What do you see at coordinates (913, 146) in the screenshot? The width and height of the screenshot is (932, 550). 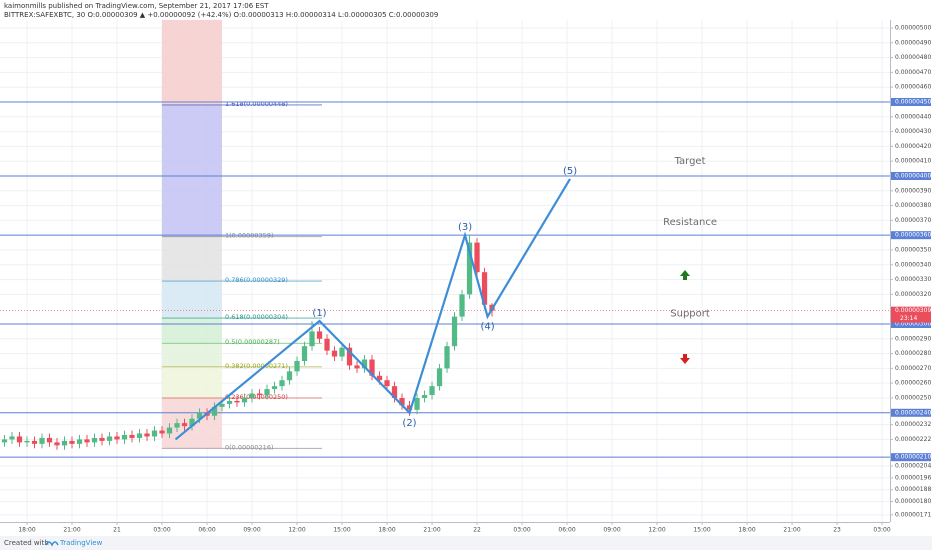 I see `y-tick-label: 0.00000420` at bounding box center [913, 146].